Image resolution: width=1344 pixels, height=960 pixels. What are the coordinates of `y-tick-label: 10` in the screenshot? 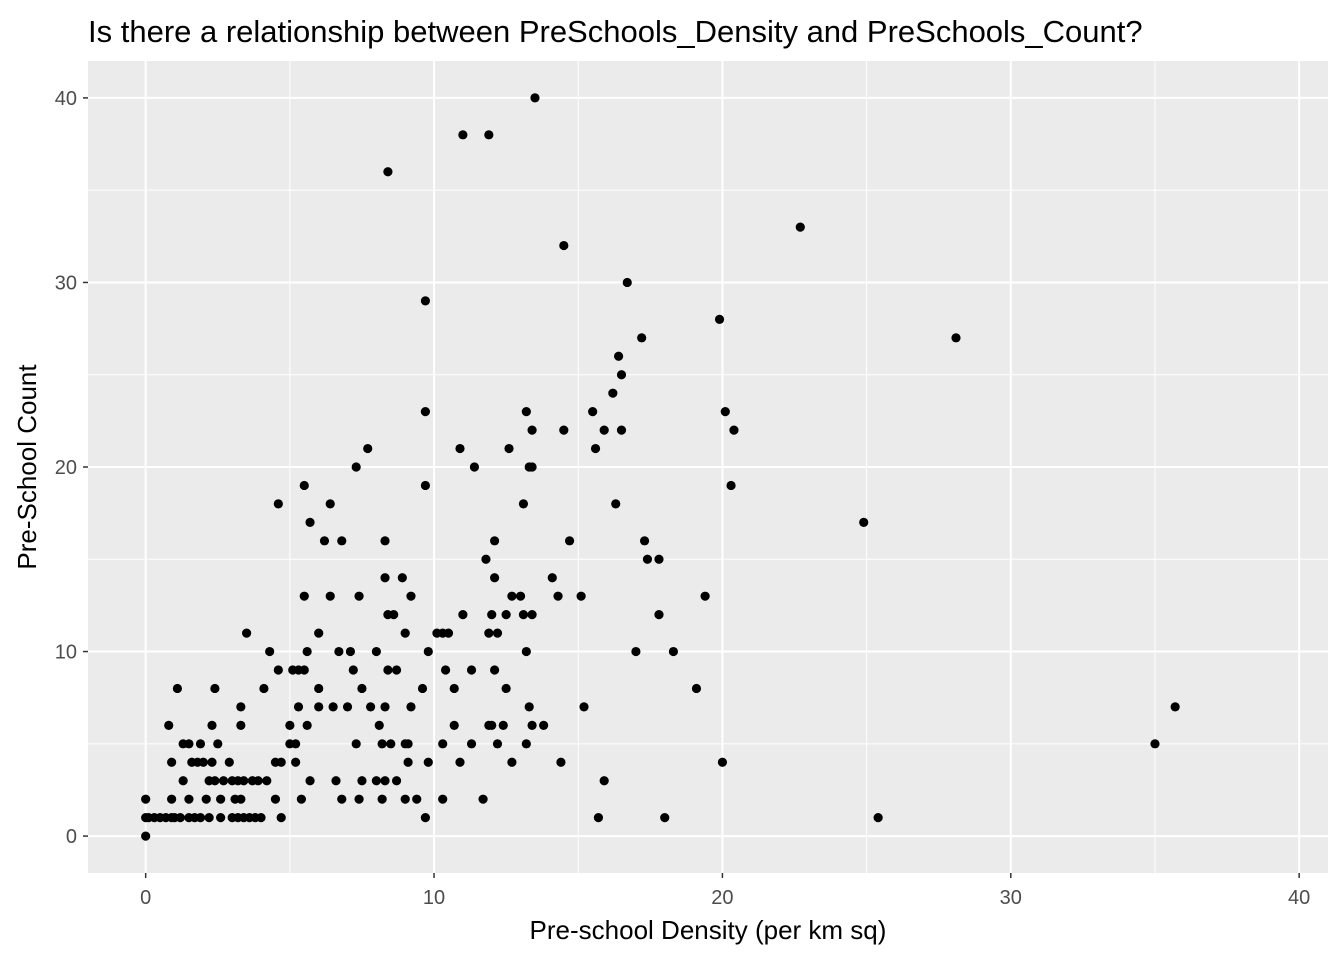 It's located at (66, 653).